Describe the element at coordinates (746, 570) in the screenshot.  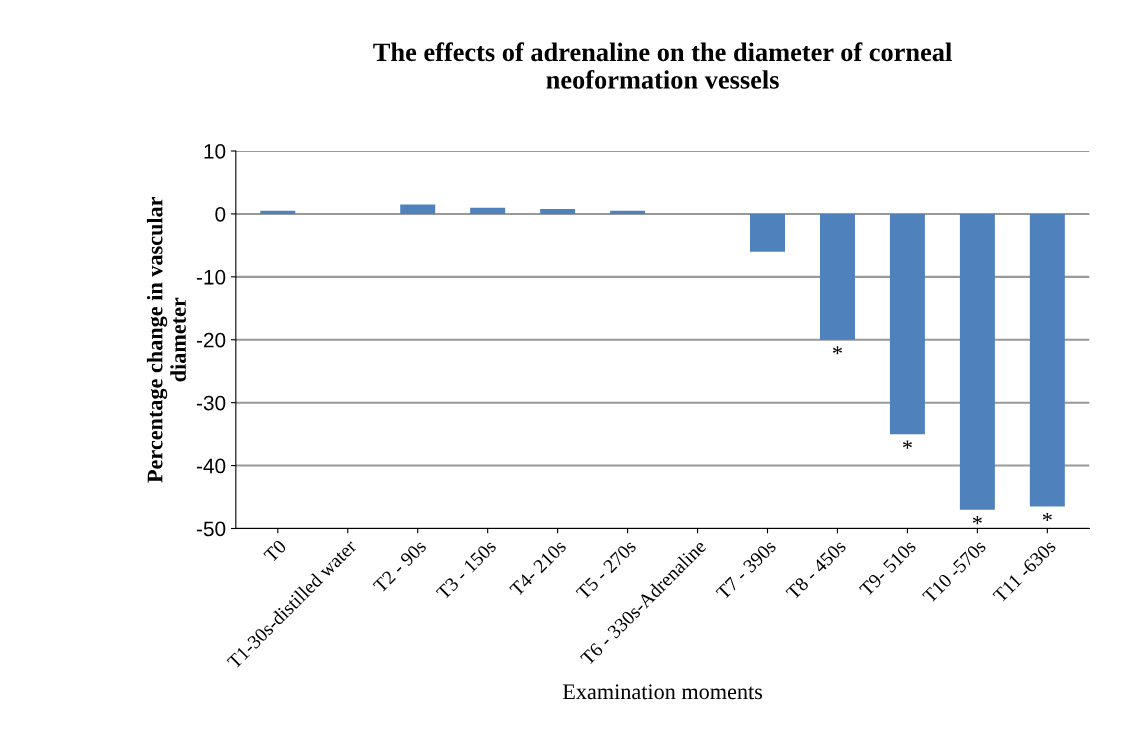
I see `x-tick-label: T7 - 390s` at that location.